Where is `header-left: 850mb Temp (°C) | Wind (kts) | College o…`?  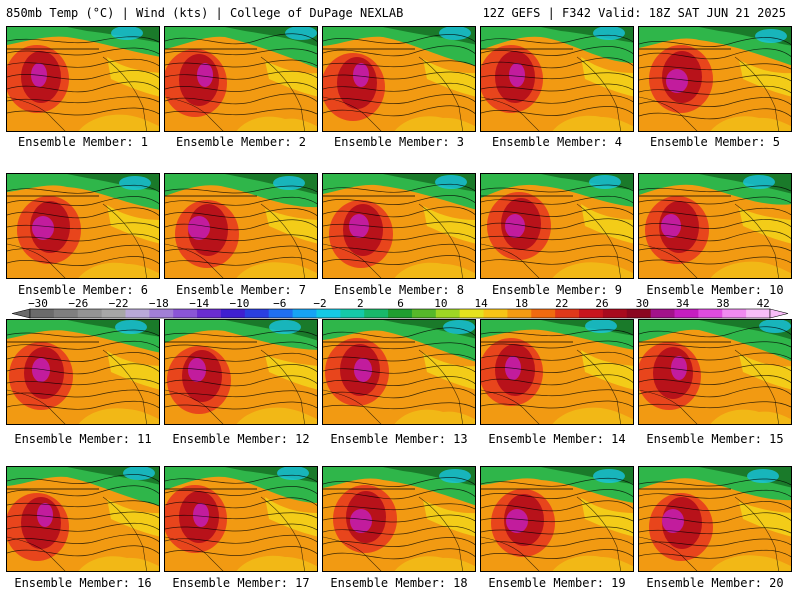
header-left: 850mb Temp (°C) | Wind (kts) | College o… is located at coordinates (205, 13).